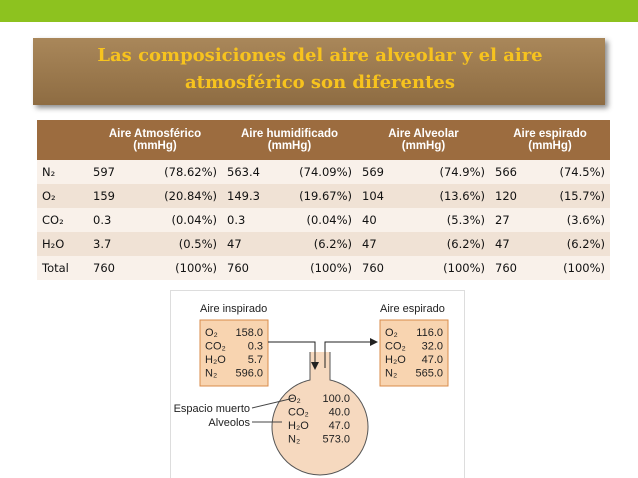  What do you see at coordinates (574, 196) in the screenshot?
I see `table-cell: (15.7%)` at bounding box center [574, 196].